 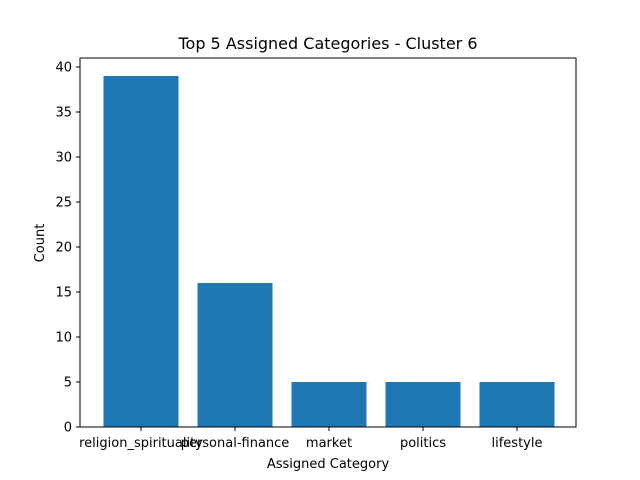 I want to click on y-tick-label: 40, so click(x=63, y=68).